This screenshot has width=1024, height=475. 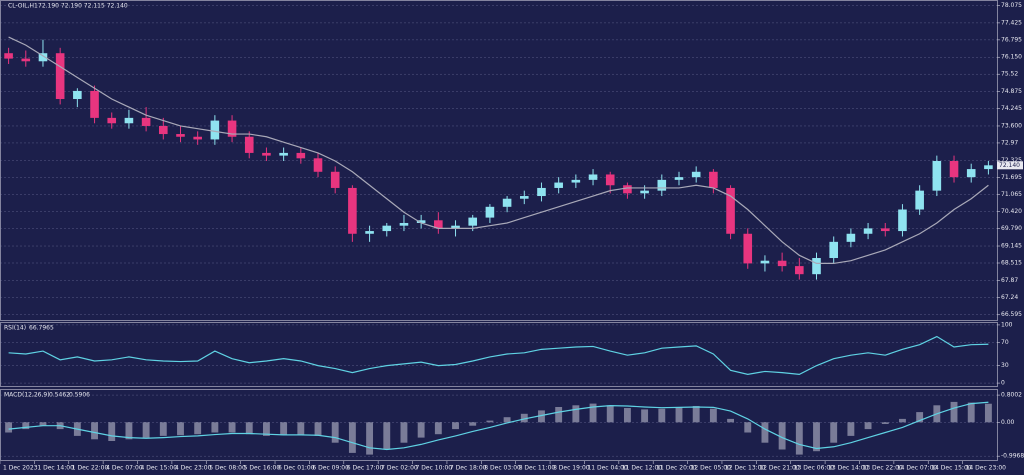 What do you see at coordinates (399, 468) in the screenshot?
I see `x-tick-label: 7 Dec 02:00` at bounding box center [399, 468].